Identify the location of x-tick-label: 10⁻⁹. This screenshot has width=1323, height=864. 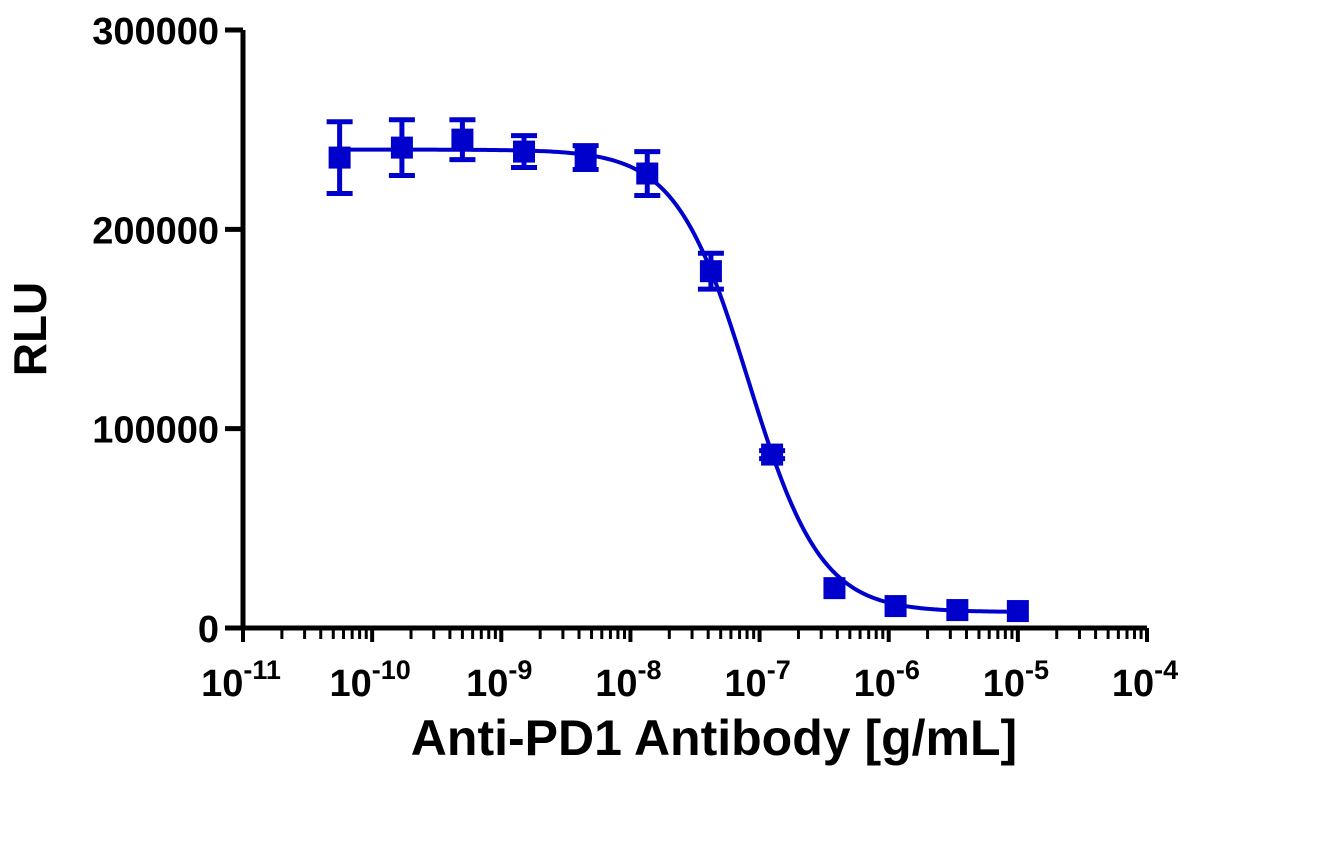
(499, 680).